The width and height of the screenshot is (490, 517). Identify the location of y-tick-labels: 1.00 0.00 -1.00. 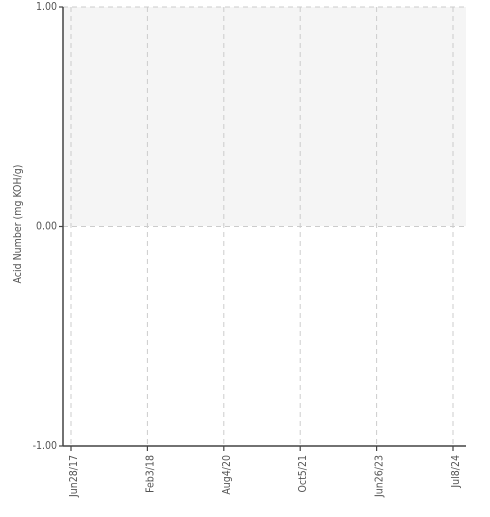
(48, 226).